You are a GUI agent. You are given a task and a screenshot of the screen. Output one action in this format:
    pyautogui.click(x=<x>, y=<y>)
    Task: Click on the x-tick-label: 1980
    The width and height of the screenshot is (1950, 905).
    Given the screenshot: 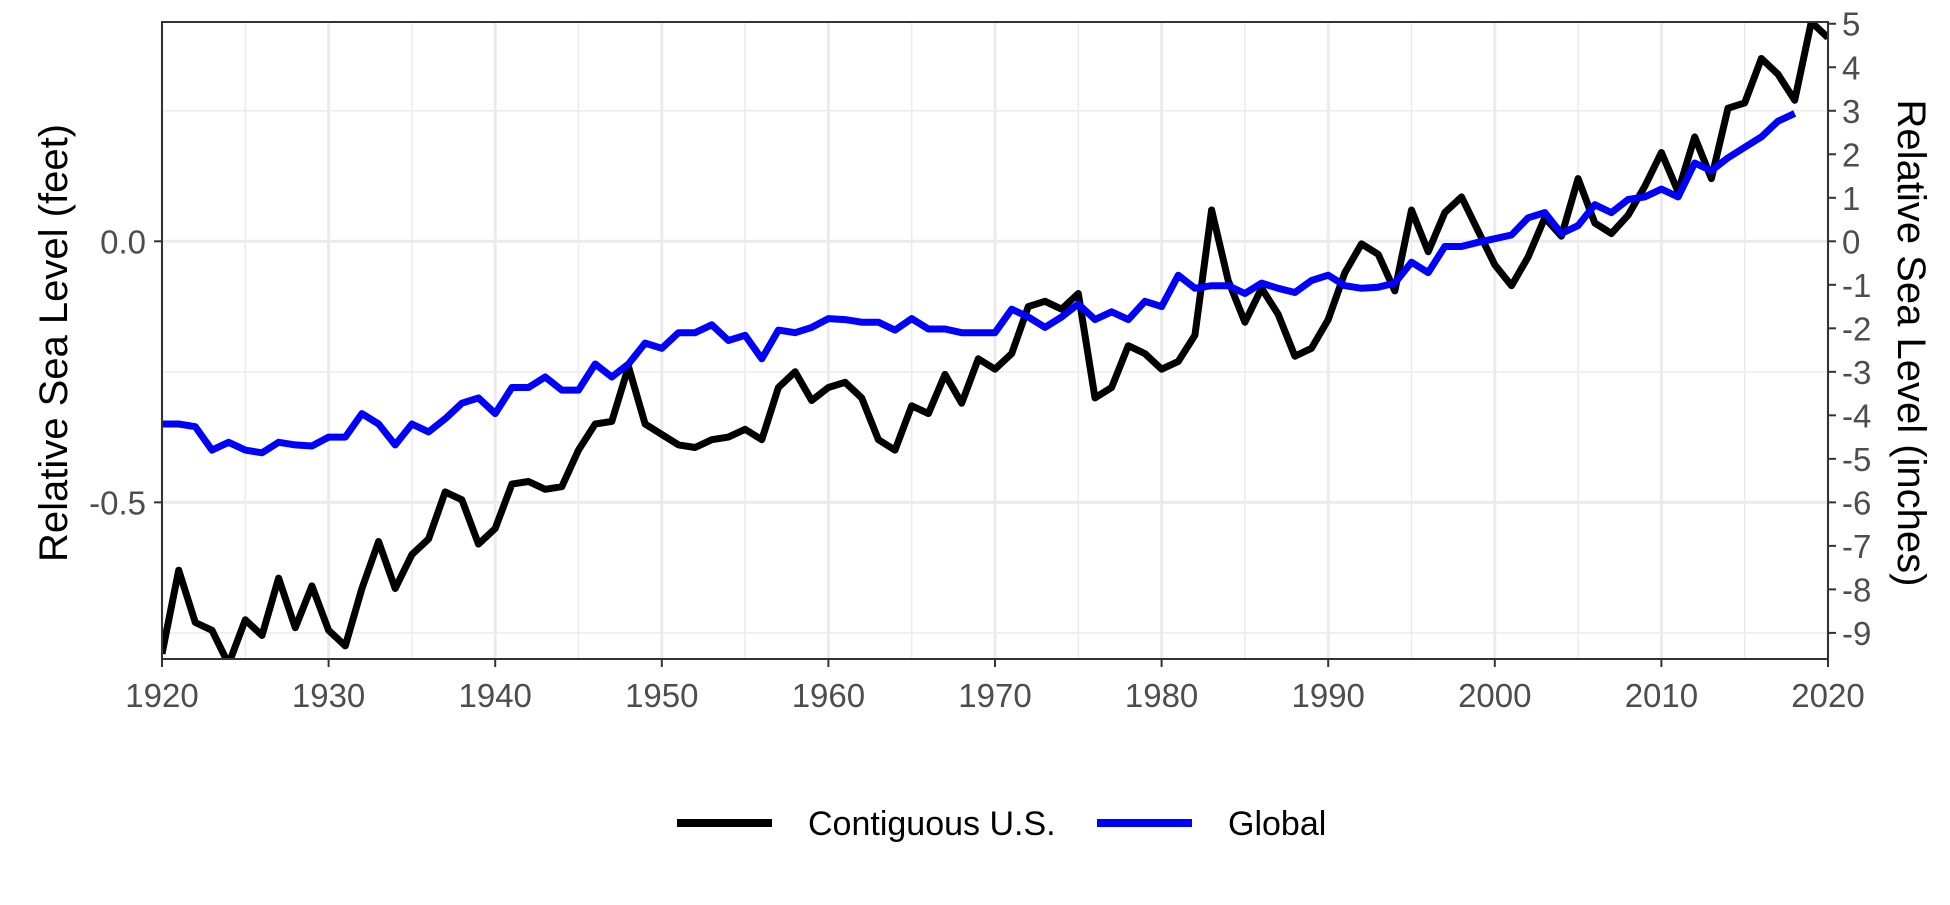 What is the action you would take?
    pyautogui.click(x=1161, y=695)
    